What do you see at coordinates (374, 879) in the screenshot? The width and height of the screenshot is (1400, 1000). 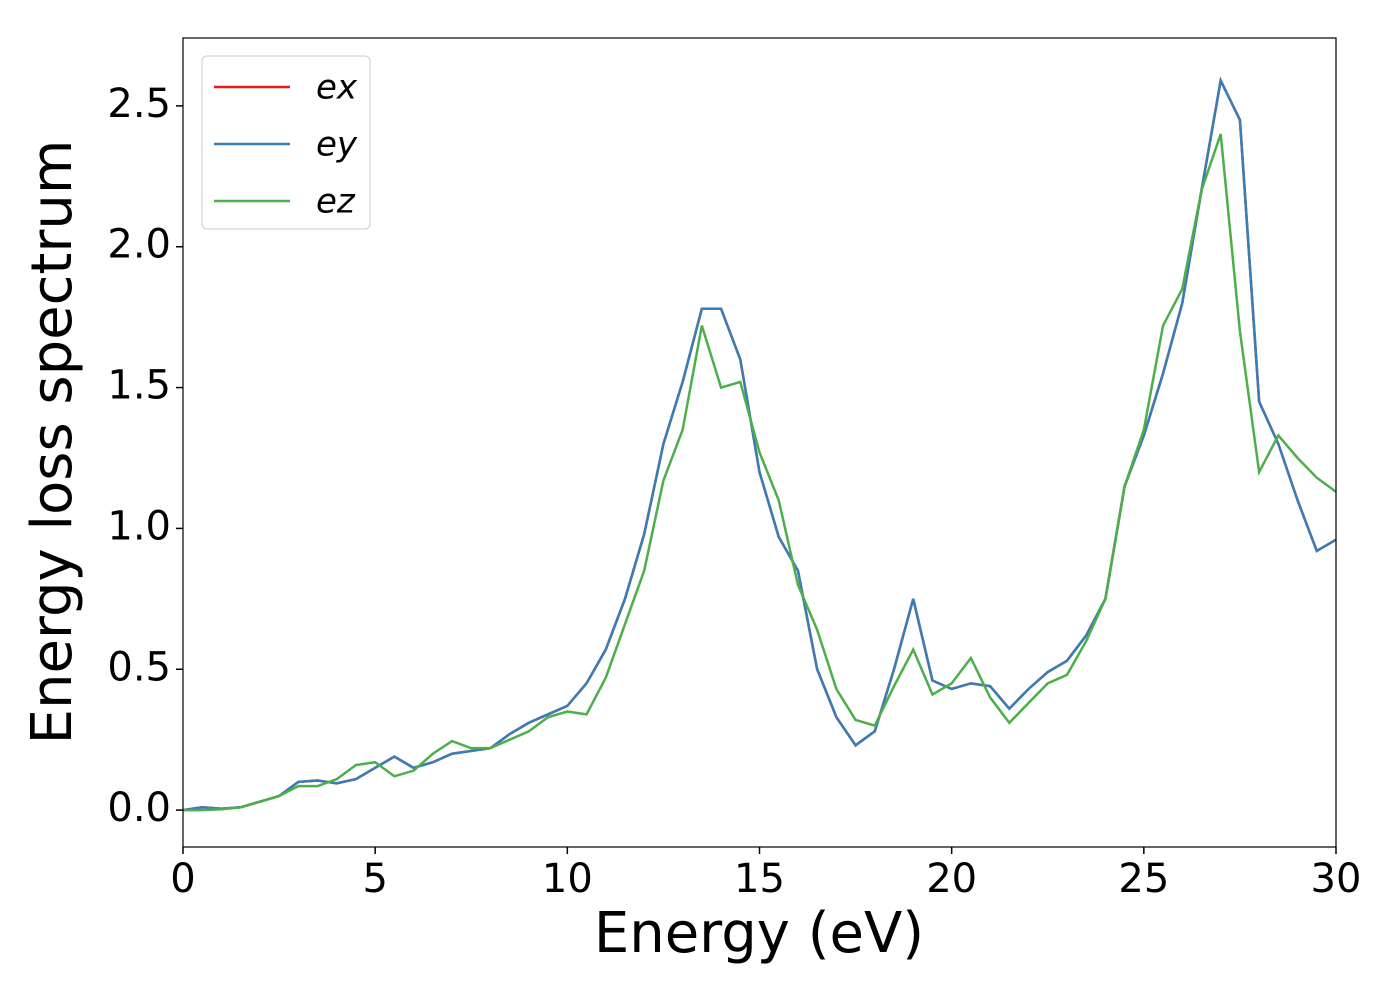 I see `x-tick-label: 5` at bounding box center [374, 879].